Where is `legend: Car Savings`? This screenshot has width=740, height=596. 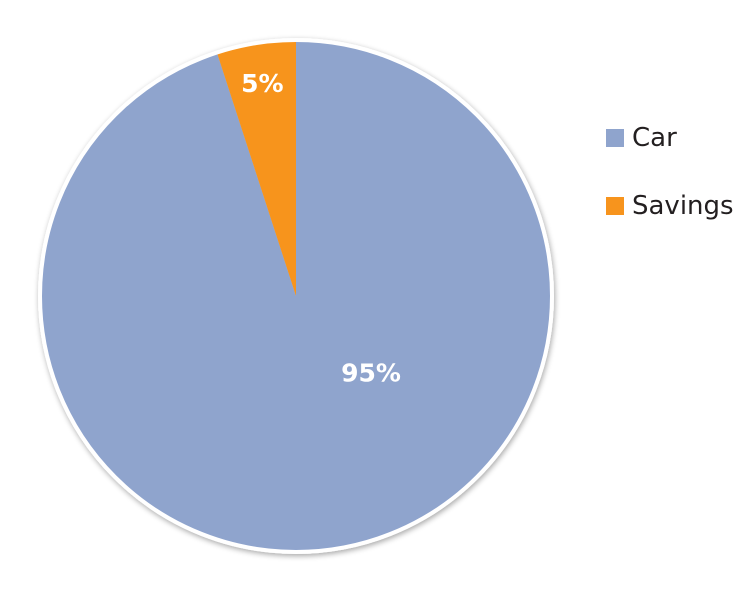
legend: Car Savings is located at coordinates (670, 172).